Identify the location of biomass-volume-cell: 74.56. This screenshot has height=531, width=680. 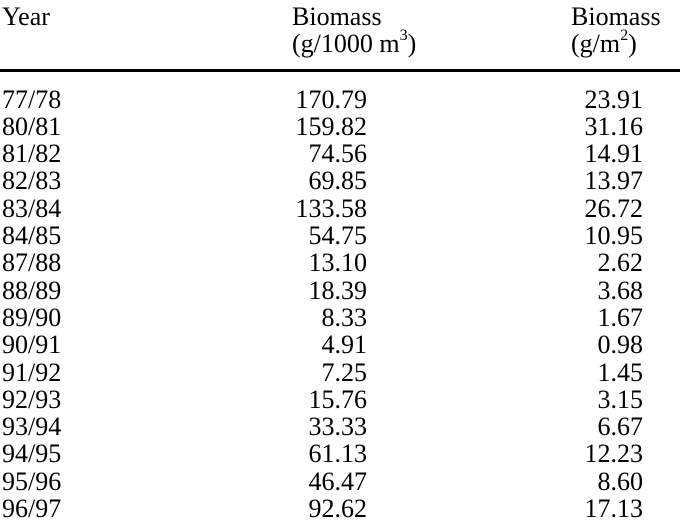
(338, 154).